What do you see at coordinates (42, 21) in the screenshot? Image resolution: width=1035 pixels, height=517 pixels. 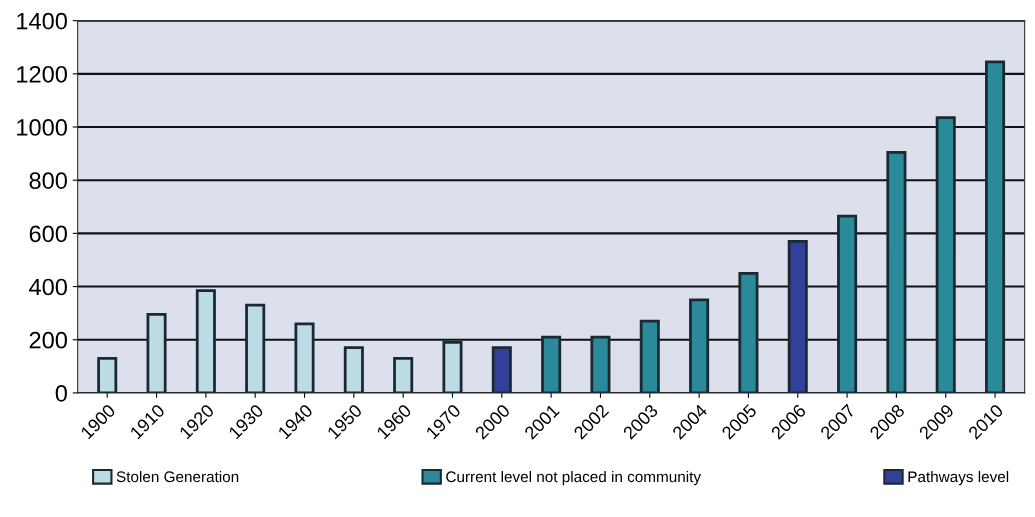 I see `y-tick-label: 1400` at bounding box center [42, 21].